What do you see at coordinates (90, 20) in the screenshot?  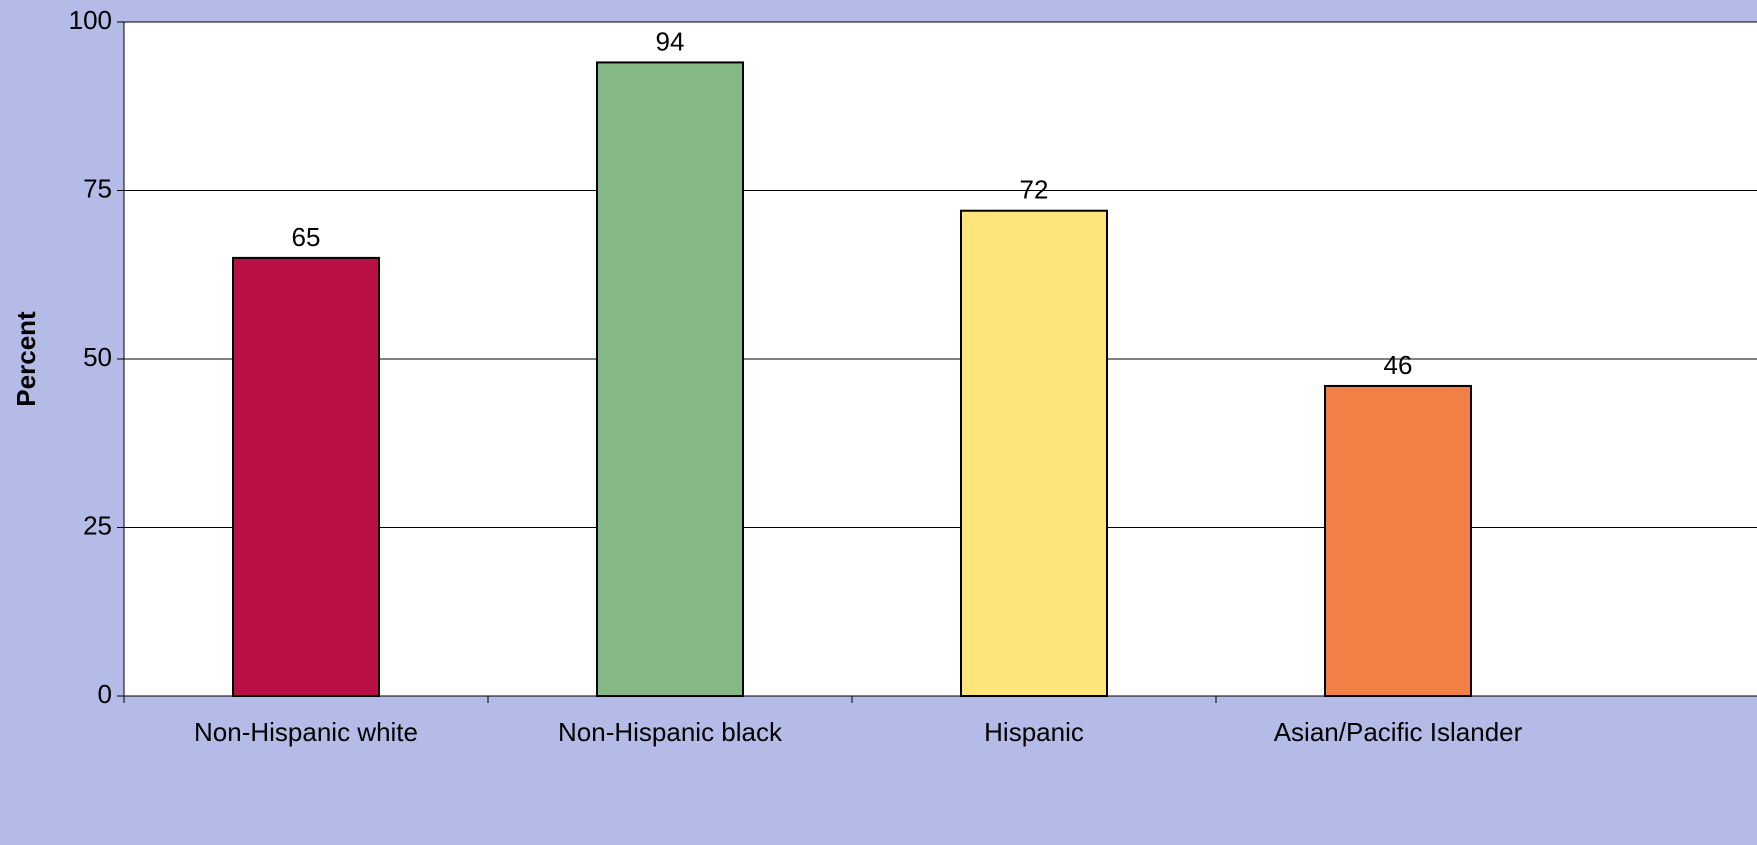 I see `y-tick-label: 100` at bounding box center [90, 20].